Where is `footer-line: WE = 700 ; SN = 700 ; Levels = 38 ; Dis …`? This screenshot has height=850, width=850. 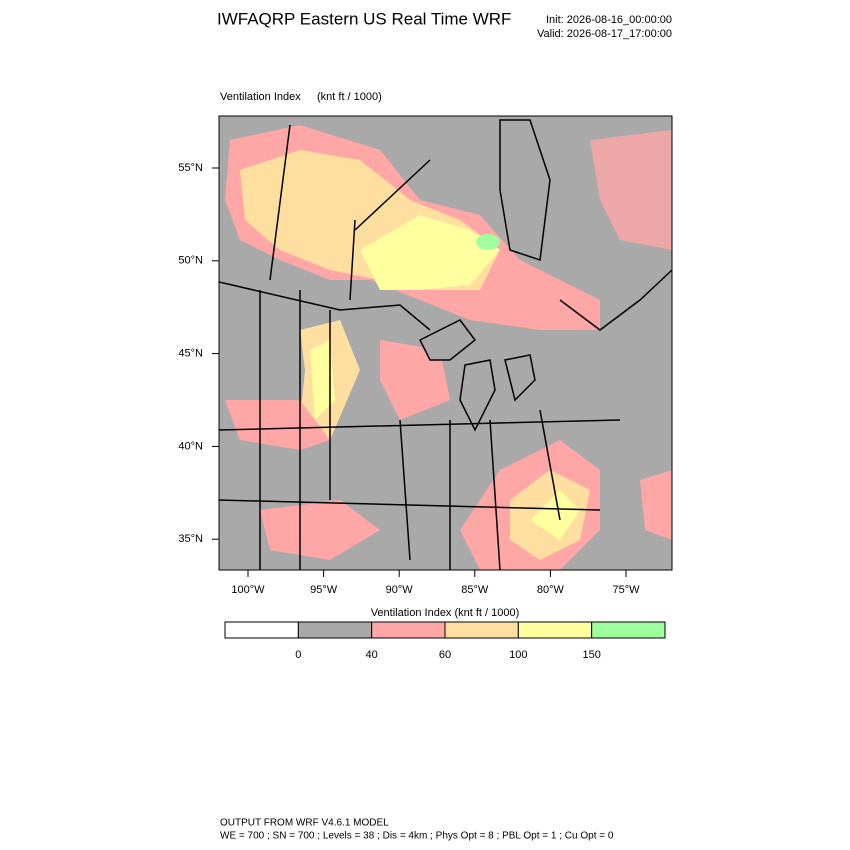
footer-line: WE = 700 ; SN = 700 ; Levels = 38 ; Dis … is located at coordinates (417, 836).